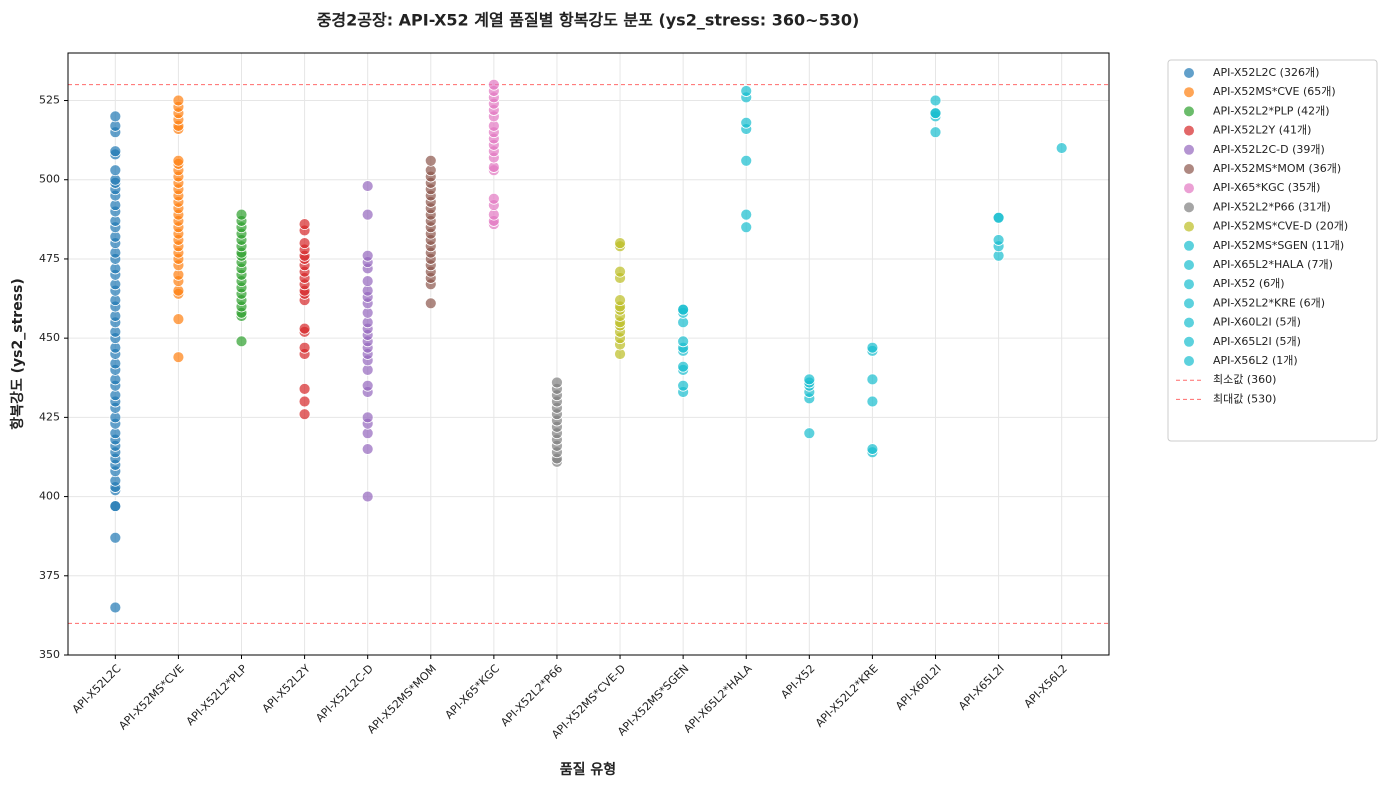 This screenshot has height=793, width=1387. What do you see at coordinates (1274, 91) in the screenshot?
I see `legend-label: API-X52MS*CVE (65개)` at bounding box center [1274, 91].